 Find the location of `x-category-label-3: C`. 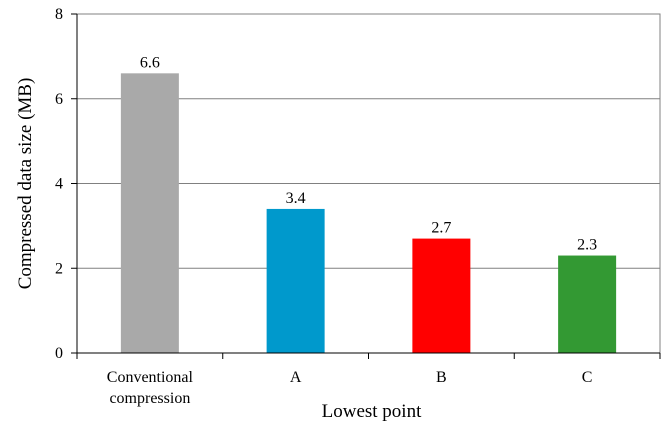

x-category-label-3: C is located at coordinates (587, 377).